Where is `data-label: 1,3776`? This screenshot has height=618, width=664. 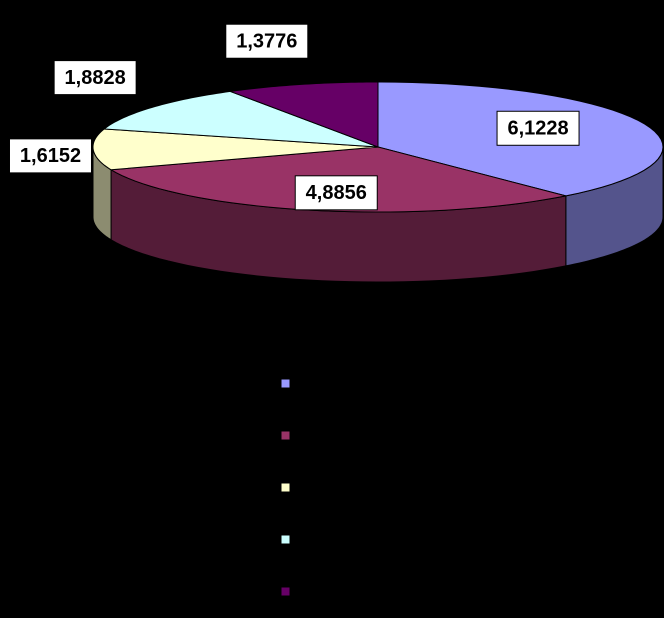 data-label: 1,3776 is located at coordinates (266, 42).